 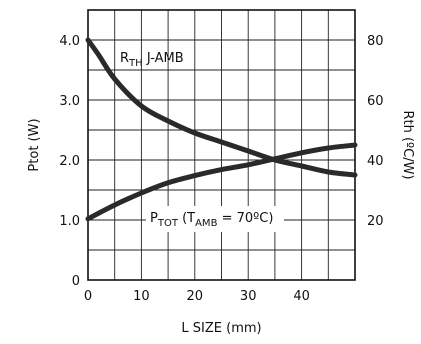 What do you see at coordinates (124, 58) in the screenshot?
I see `rth-label-main: R` at bounding box center [124, 58].